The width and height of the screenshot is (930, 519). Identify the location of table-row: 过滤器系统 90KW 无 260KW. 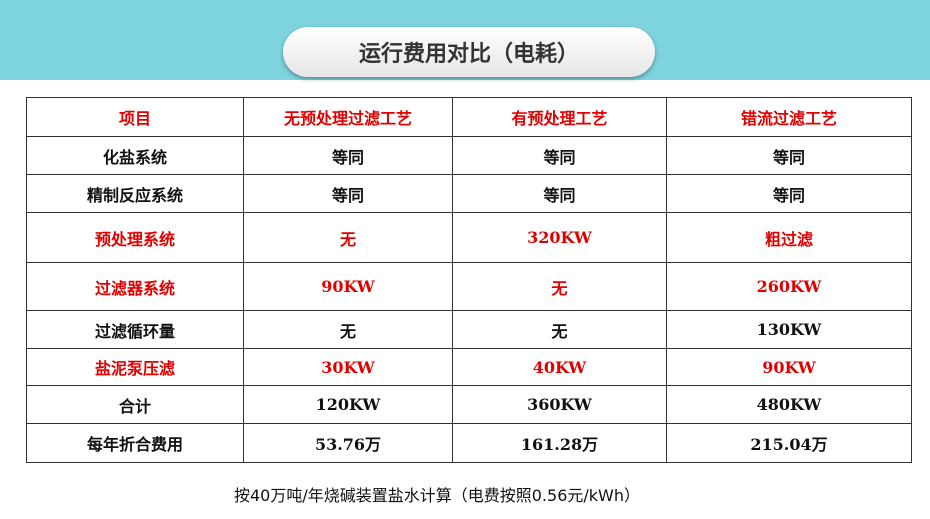
(469, 286).